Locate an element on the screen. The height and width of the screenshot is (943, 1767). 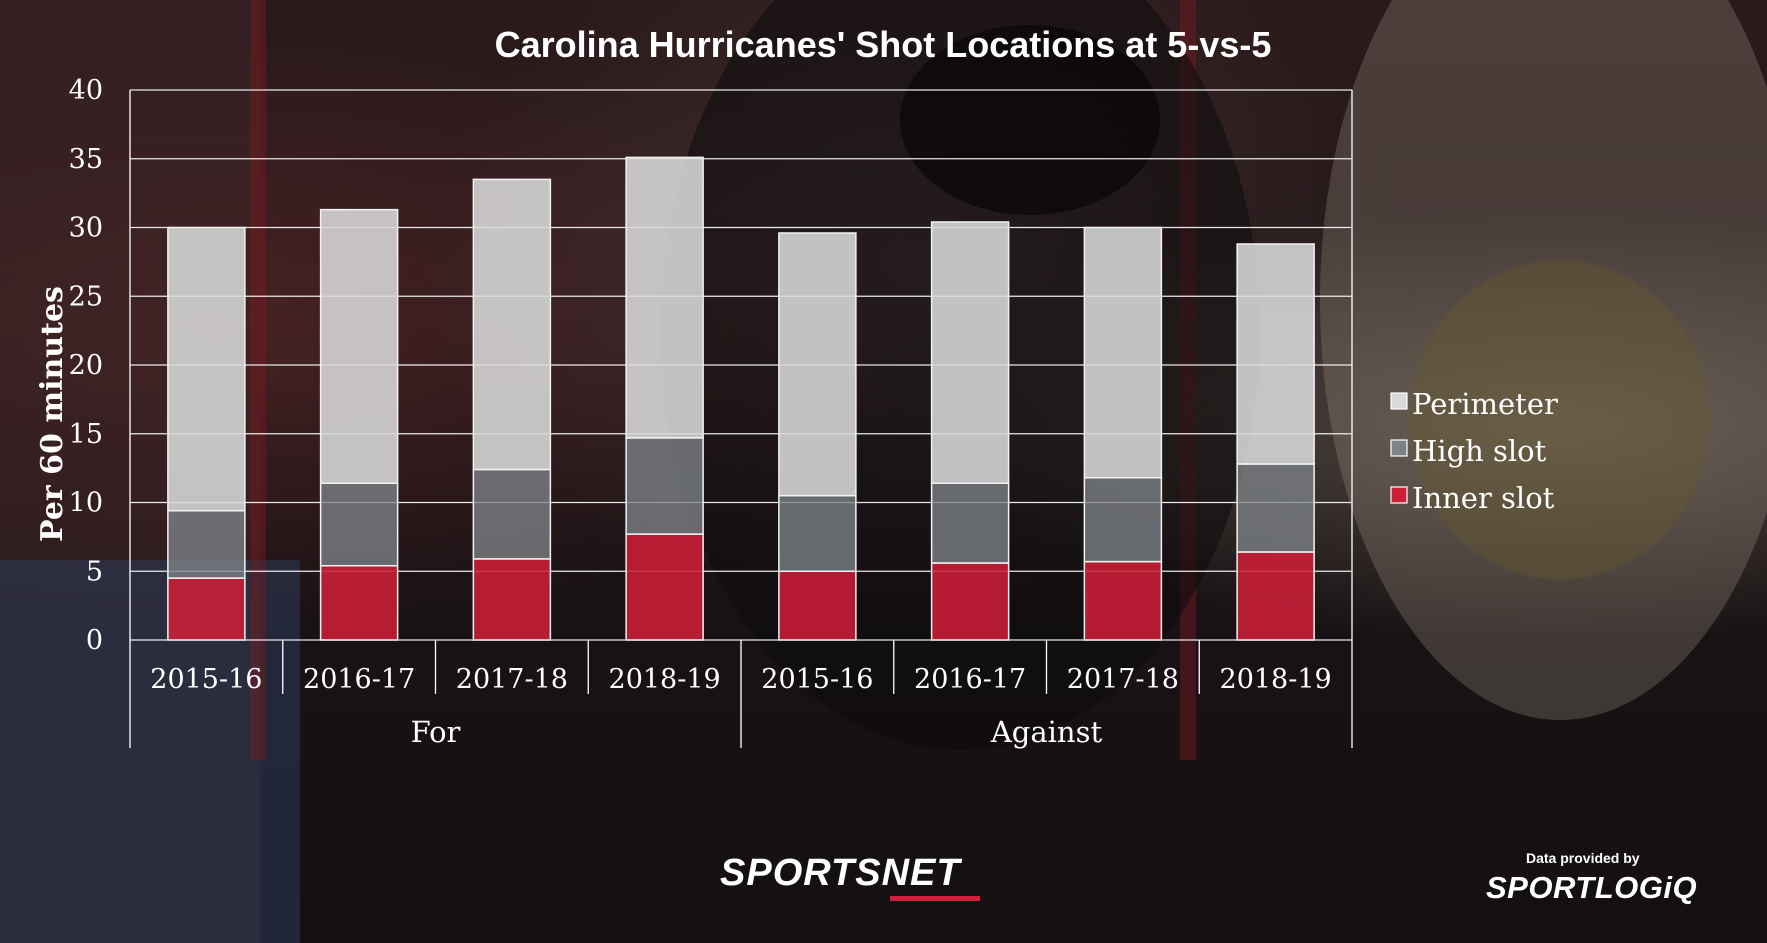
legend: Perimeter High slot Inner slot is located at coordinates (1474, 451).